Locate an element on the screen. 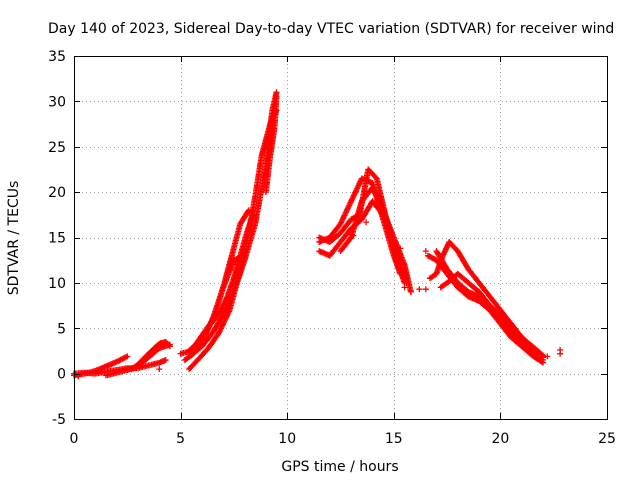 The image size is (640, 480). x-tick-label: 15 is located at coordinates (394, 439).